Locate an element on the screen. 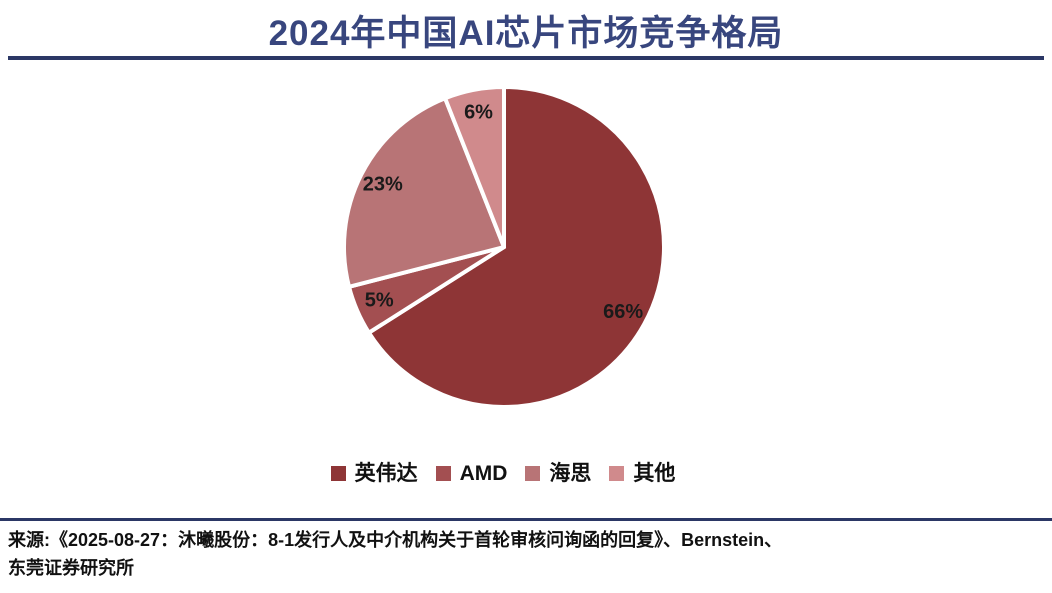 The height and width of the screenshot is (593, 1052). legend-swatch-海思 is located at coordinates (533, 473).